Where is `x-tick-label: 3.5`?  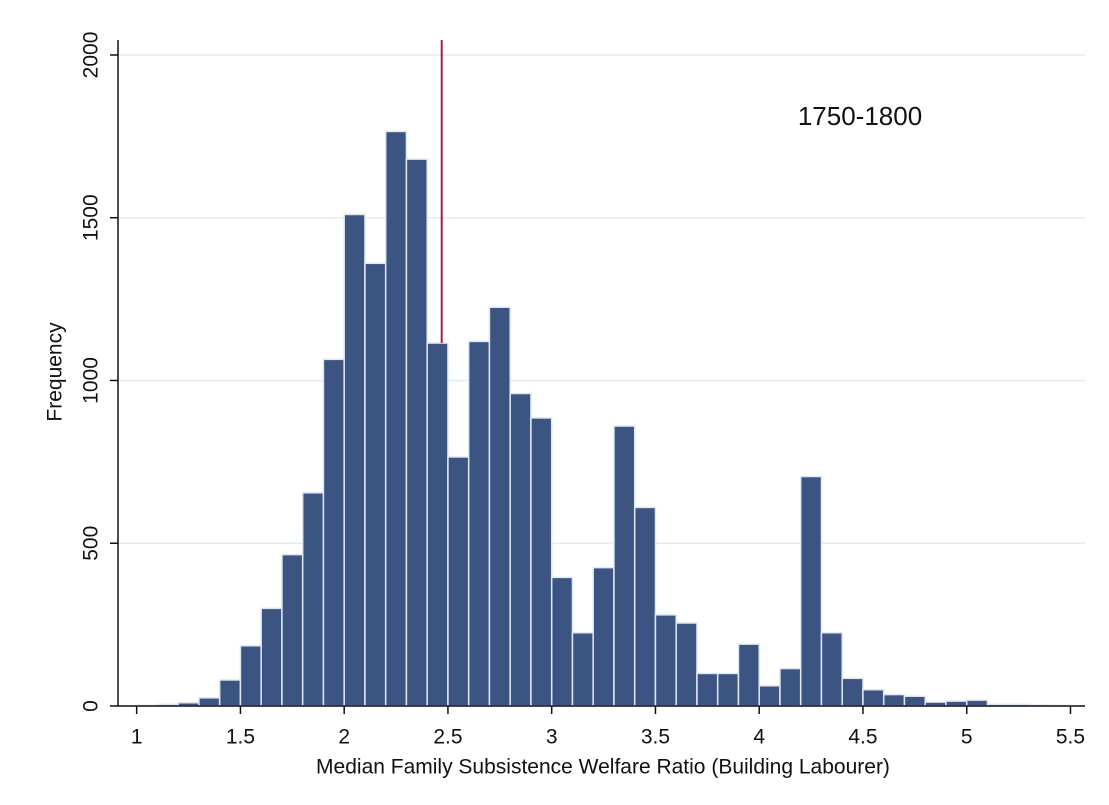 x-tick-label: 3.5 is located at coordinates (655, 737).